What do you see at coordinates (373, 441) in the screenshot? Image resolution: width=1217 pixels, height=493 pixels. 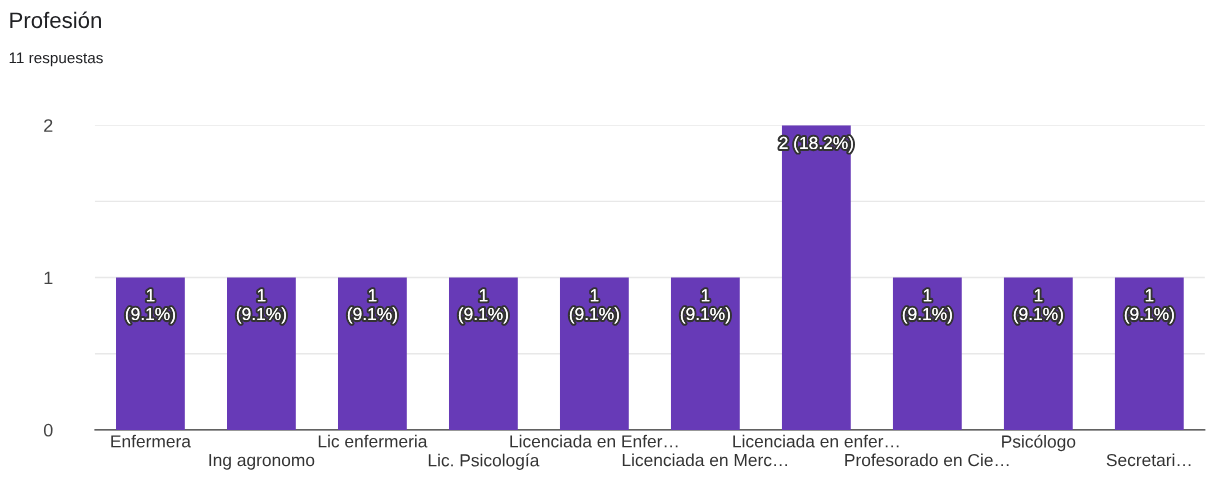 I see `x-tick-label: Lic enfermeria` at bounding box center [373, 441].